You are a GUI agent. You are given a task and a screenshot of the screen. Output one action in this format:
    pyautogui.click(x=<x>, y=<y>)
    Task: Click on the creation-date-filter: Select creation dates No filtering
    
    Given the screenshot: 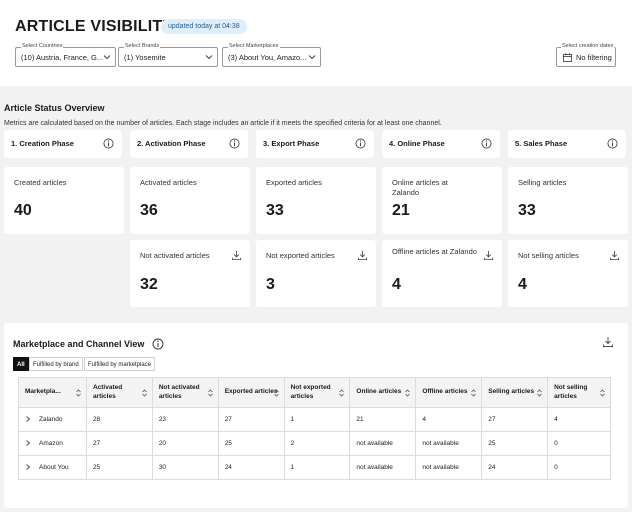 What is the action you would take?
    pyautogui.click(x=586, y=55)
    